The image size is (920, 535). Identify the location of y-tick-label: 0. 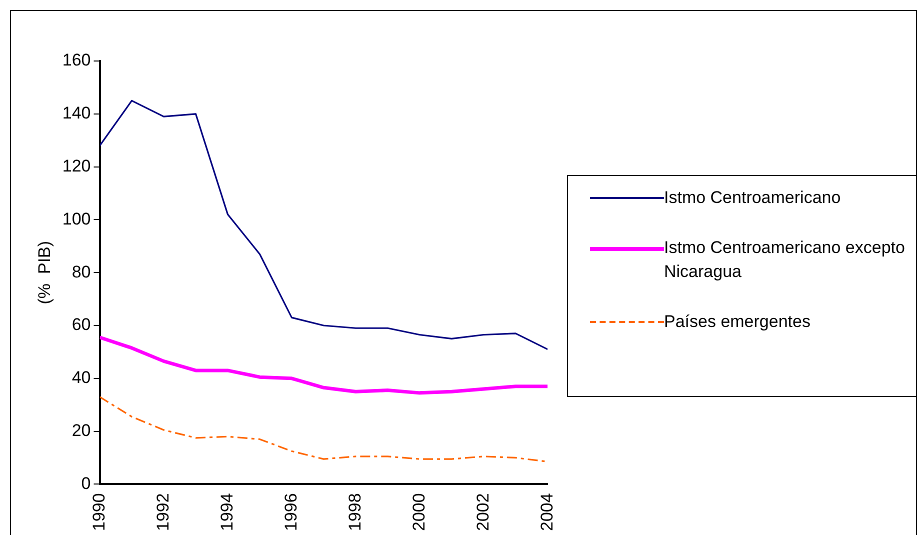
(86, 483).